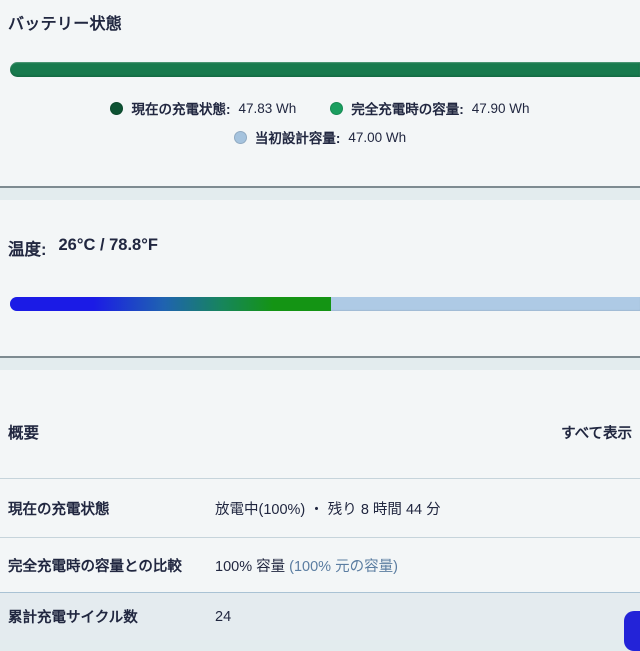 This screenshot has height=651, width=640. What do you see at coordinates (337, 108) in the screenshot?
I see `full-charge-dot-icon` at bounding box center [337, 108].